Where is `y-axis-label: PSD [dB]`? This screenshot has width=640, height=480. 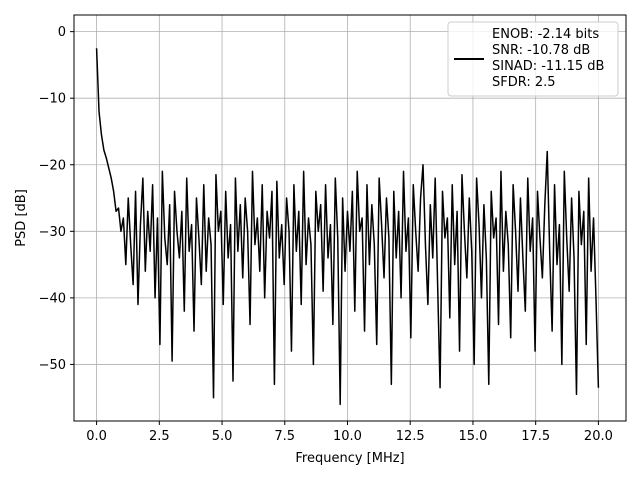
y-axis-label: PSD [dB] is located at coordinates (21, 218).